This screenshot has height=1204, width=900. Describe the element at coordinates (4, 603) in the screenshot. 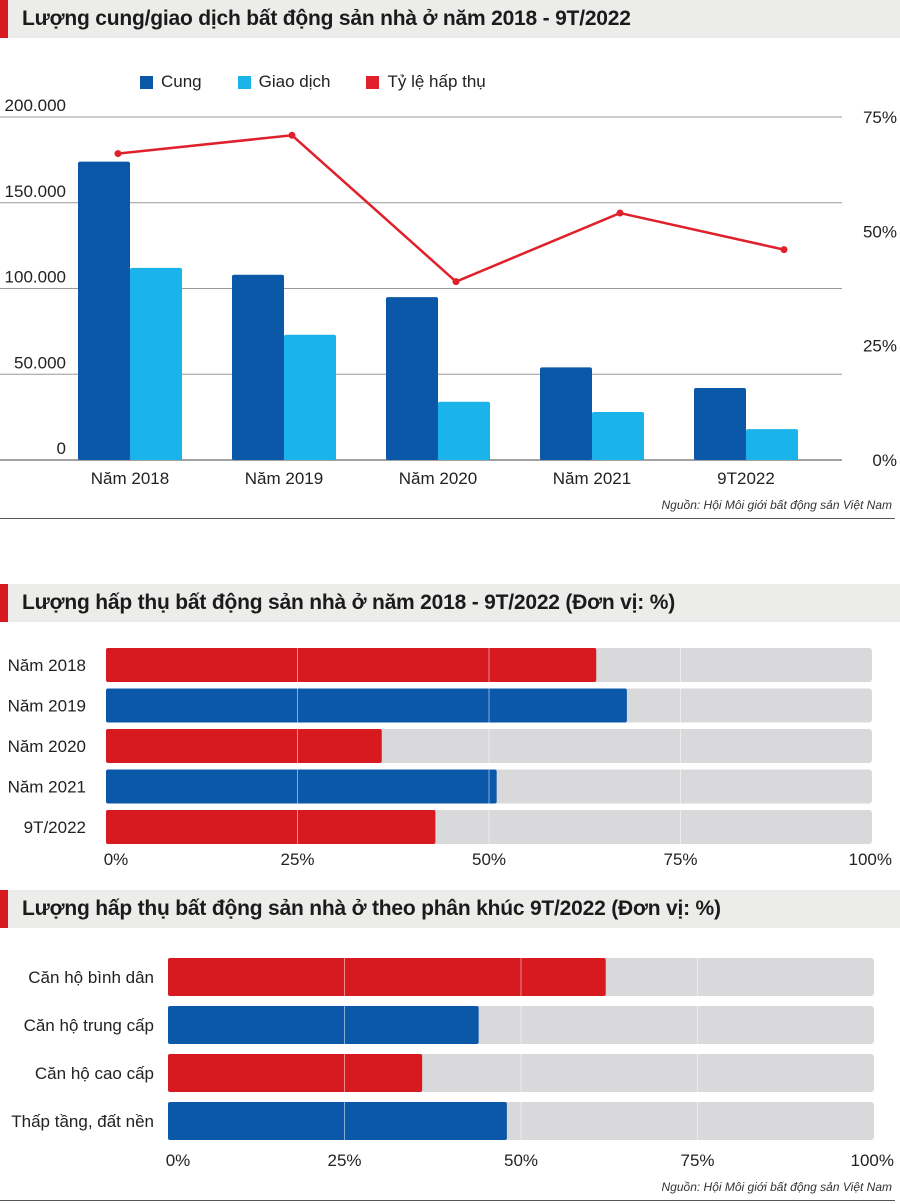

I see `section2-accent-bar` at that location.